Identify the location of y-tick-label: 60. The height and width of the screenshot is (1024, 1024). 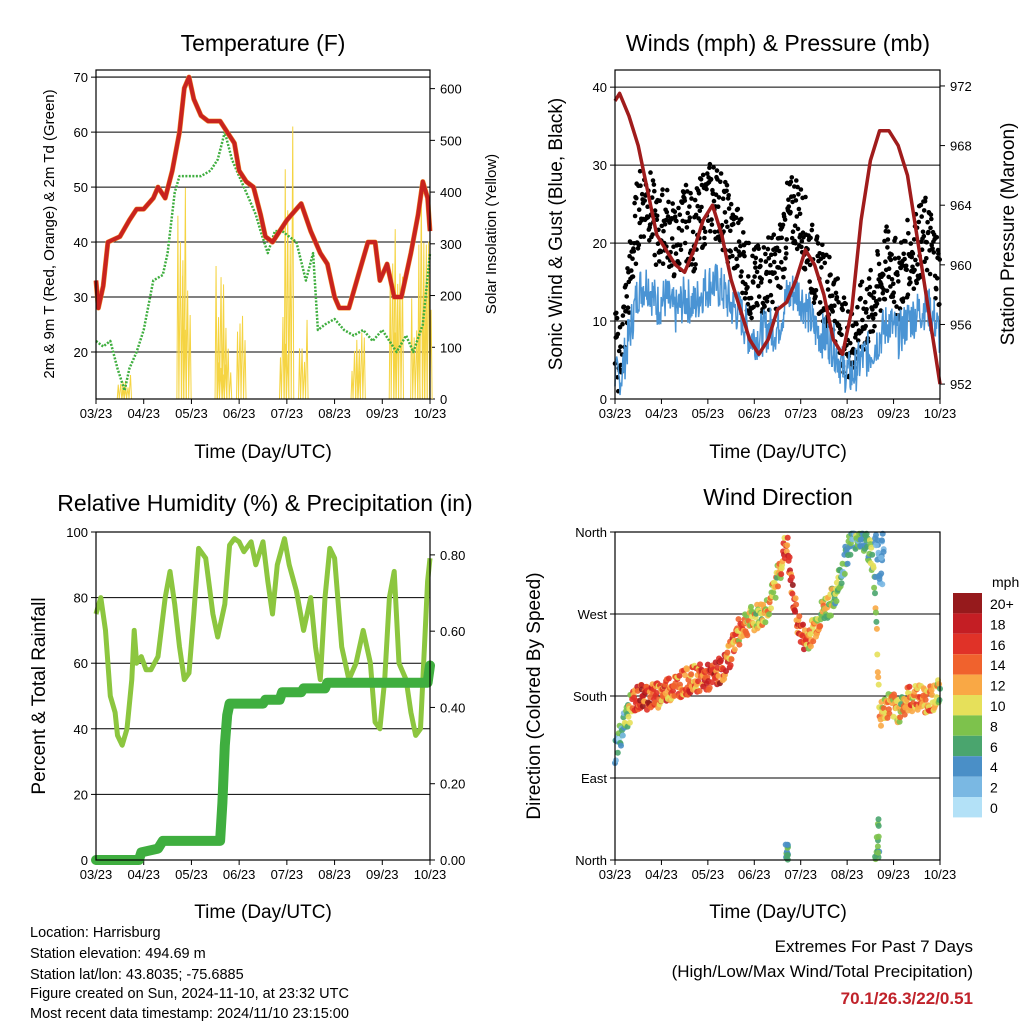
(81, 663).